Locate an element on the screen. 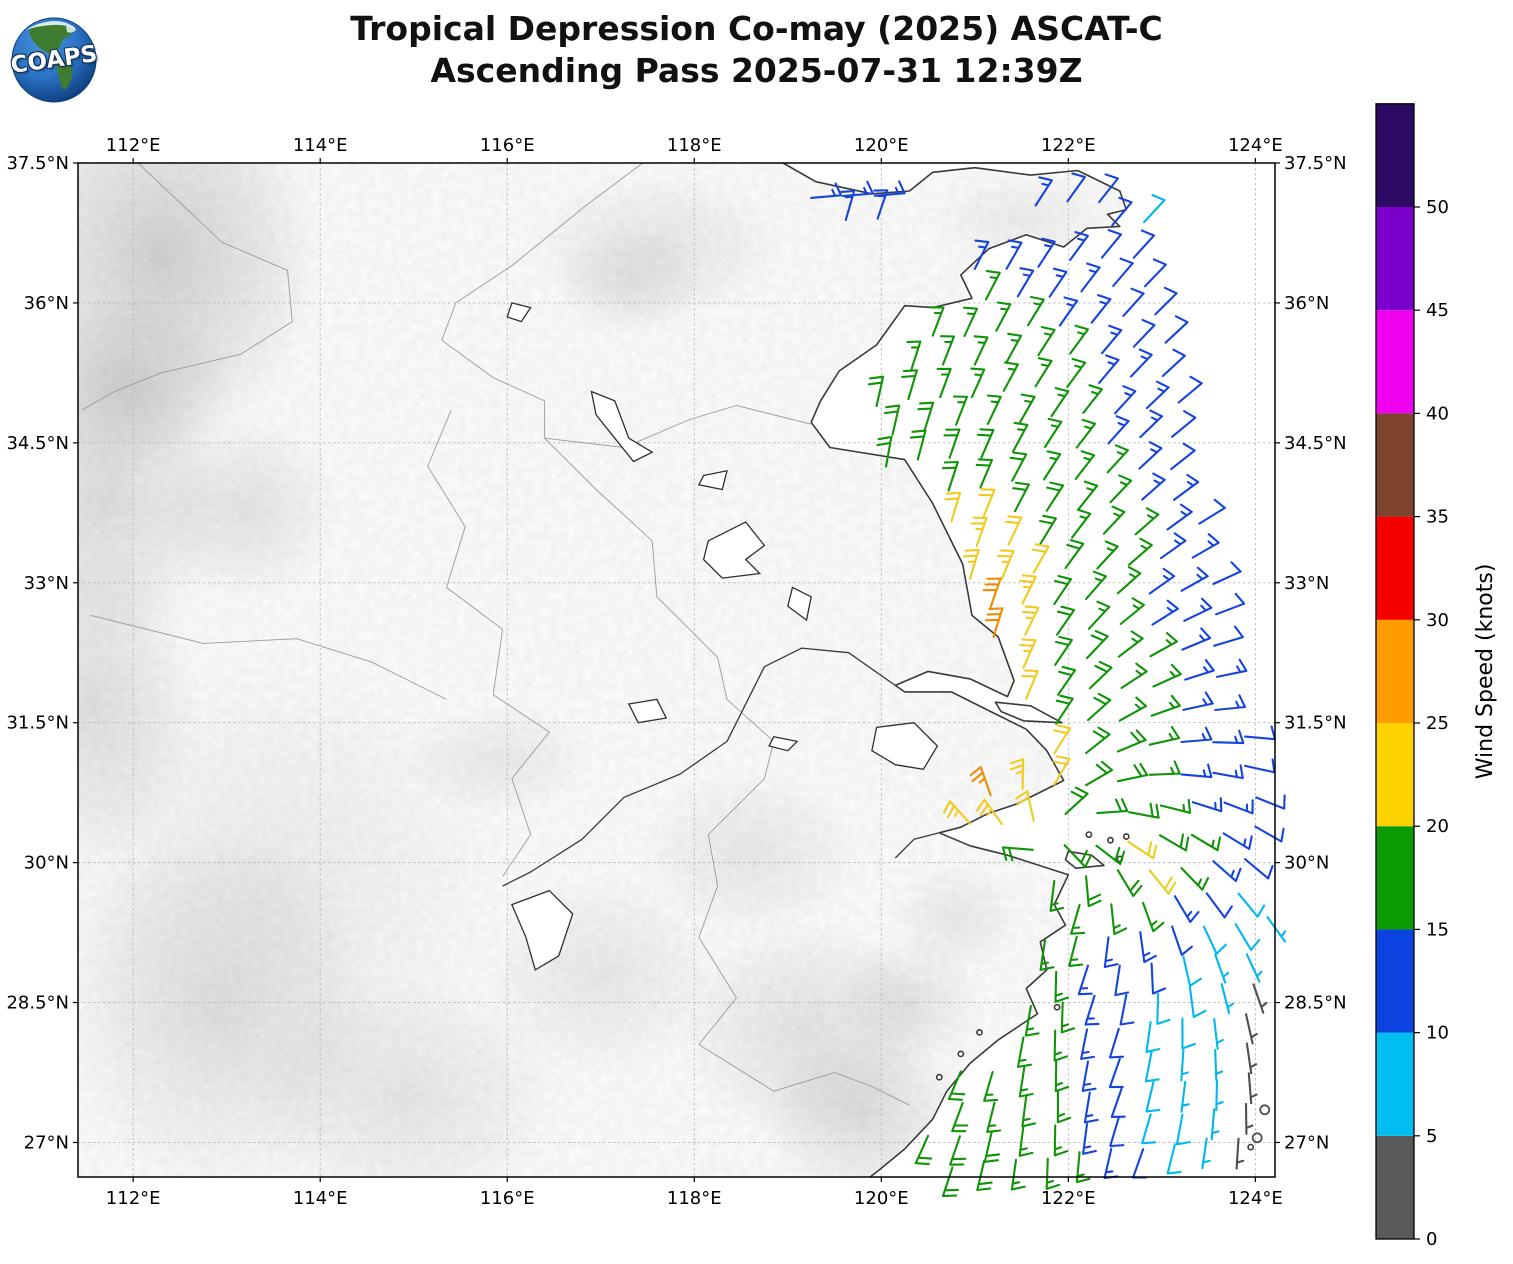 Image resolution: width=1513 pixels, height=1264 pixels. svg-text: 5 is located at coordinates (1431, 1136).